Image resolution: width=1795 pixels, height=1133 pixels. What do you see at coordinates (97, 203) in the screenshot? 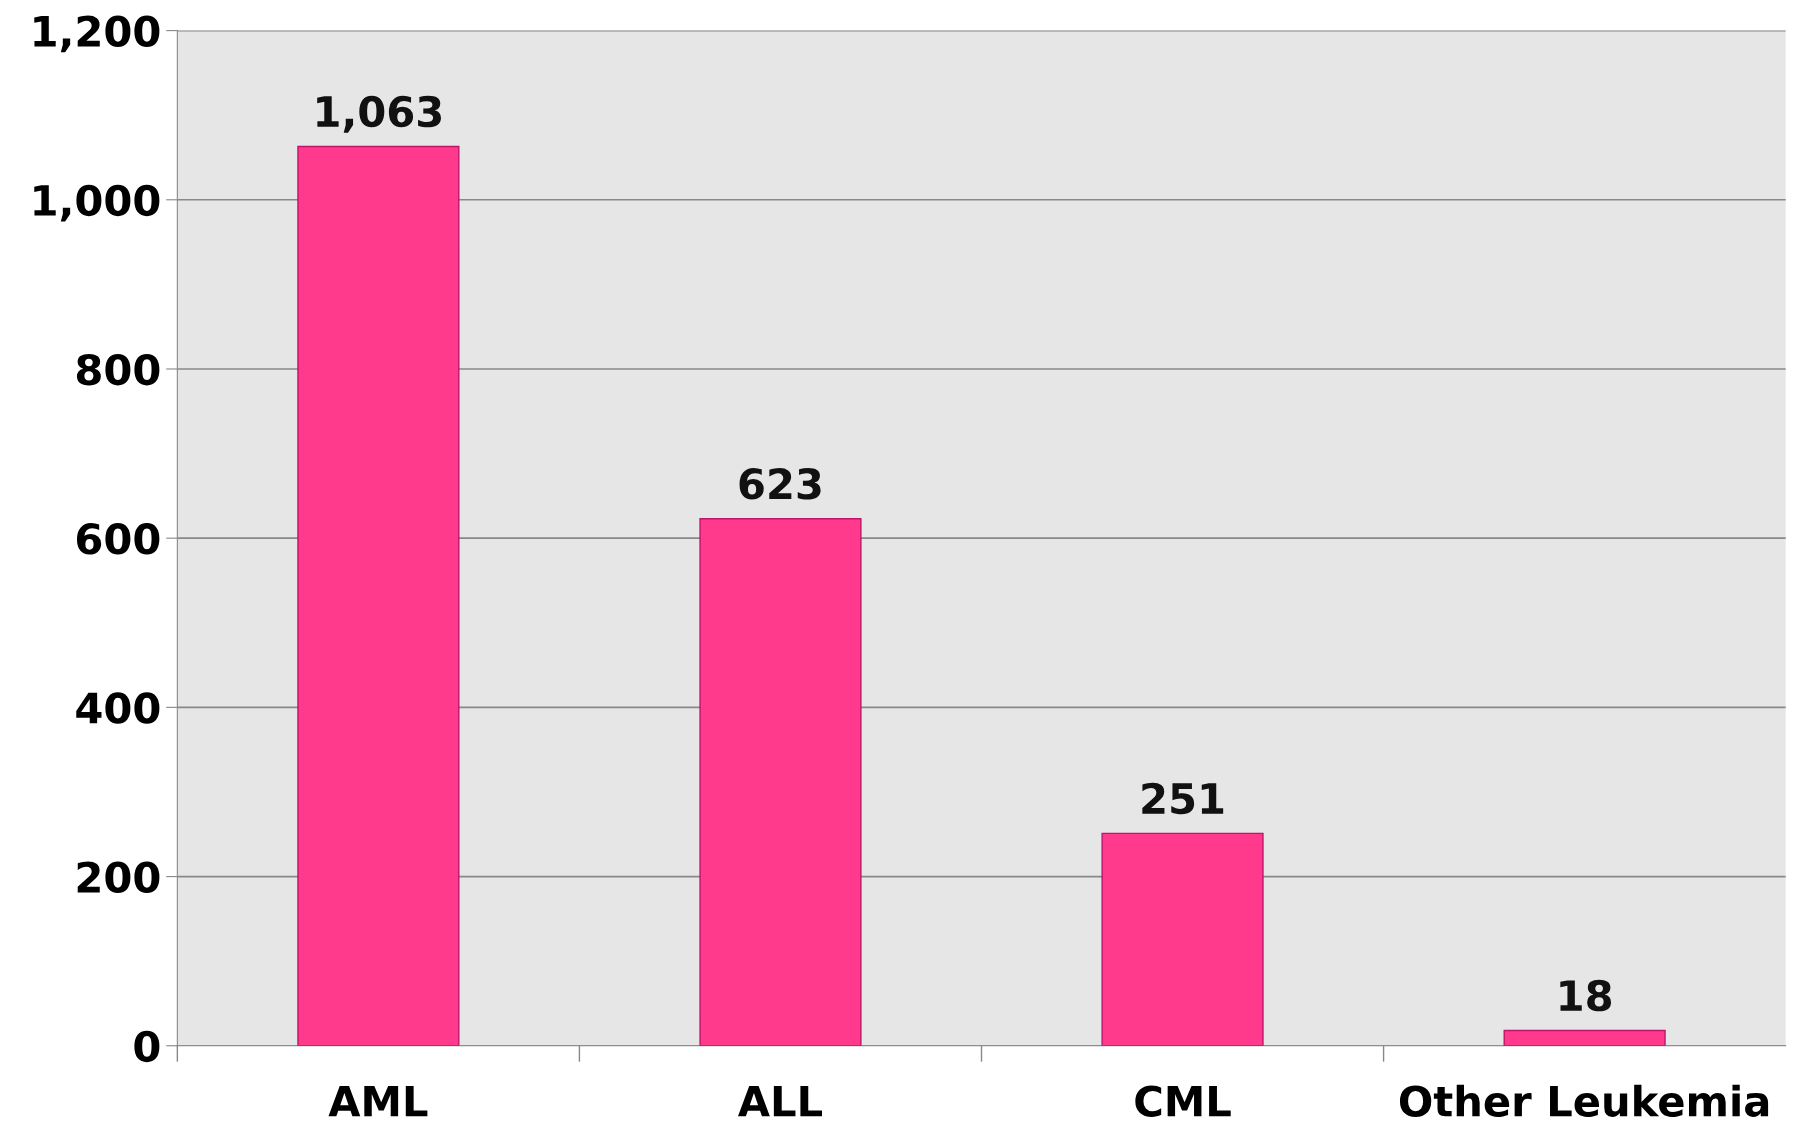
I see `y-tick-label: 1,000` at bounding box center [97, 203].